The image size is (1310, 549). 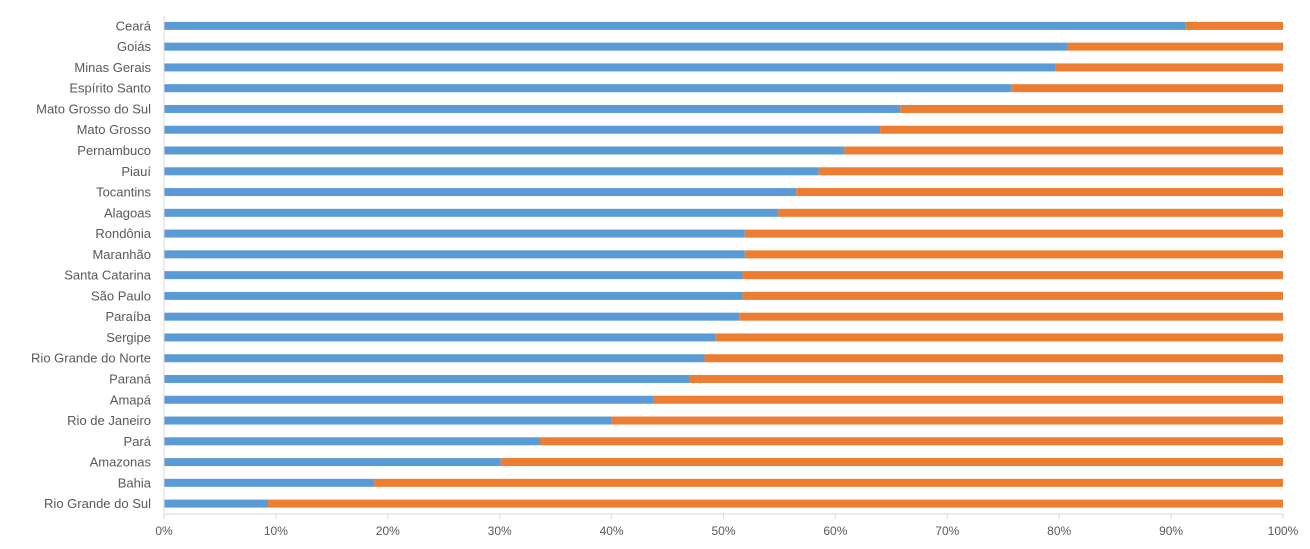 I want to click on category-label: Espírito Santo, so click(x=110, y=88).